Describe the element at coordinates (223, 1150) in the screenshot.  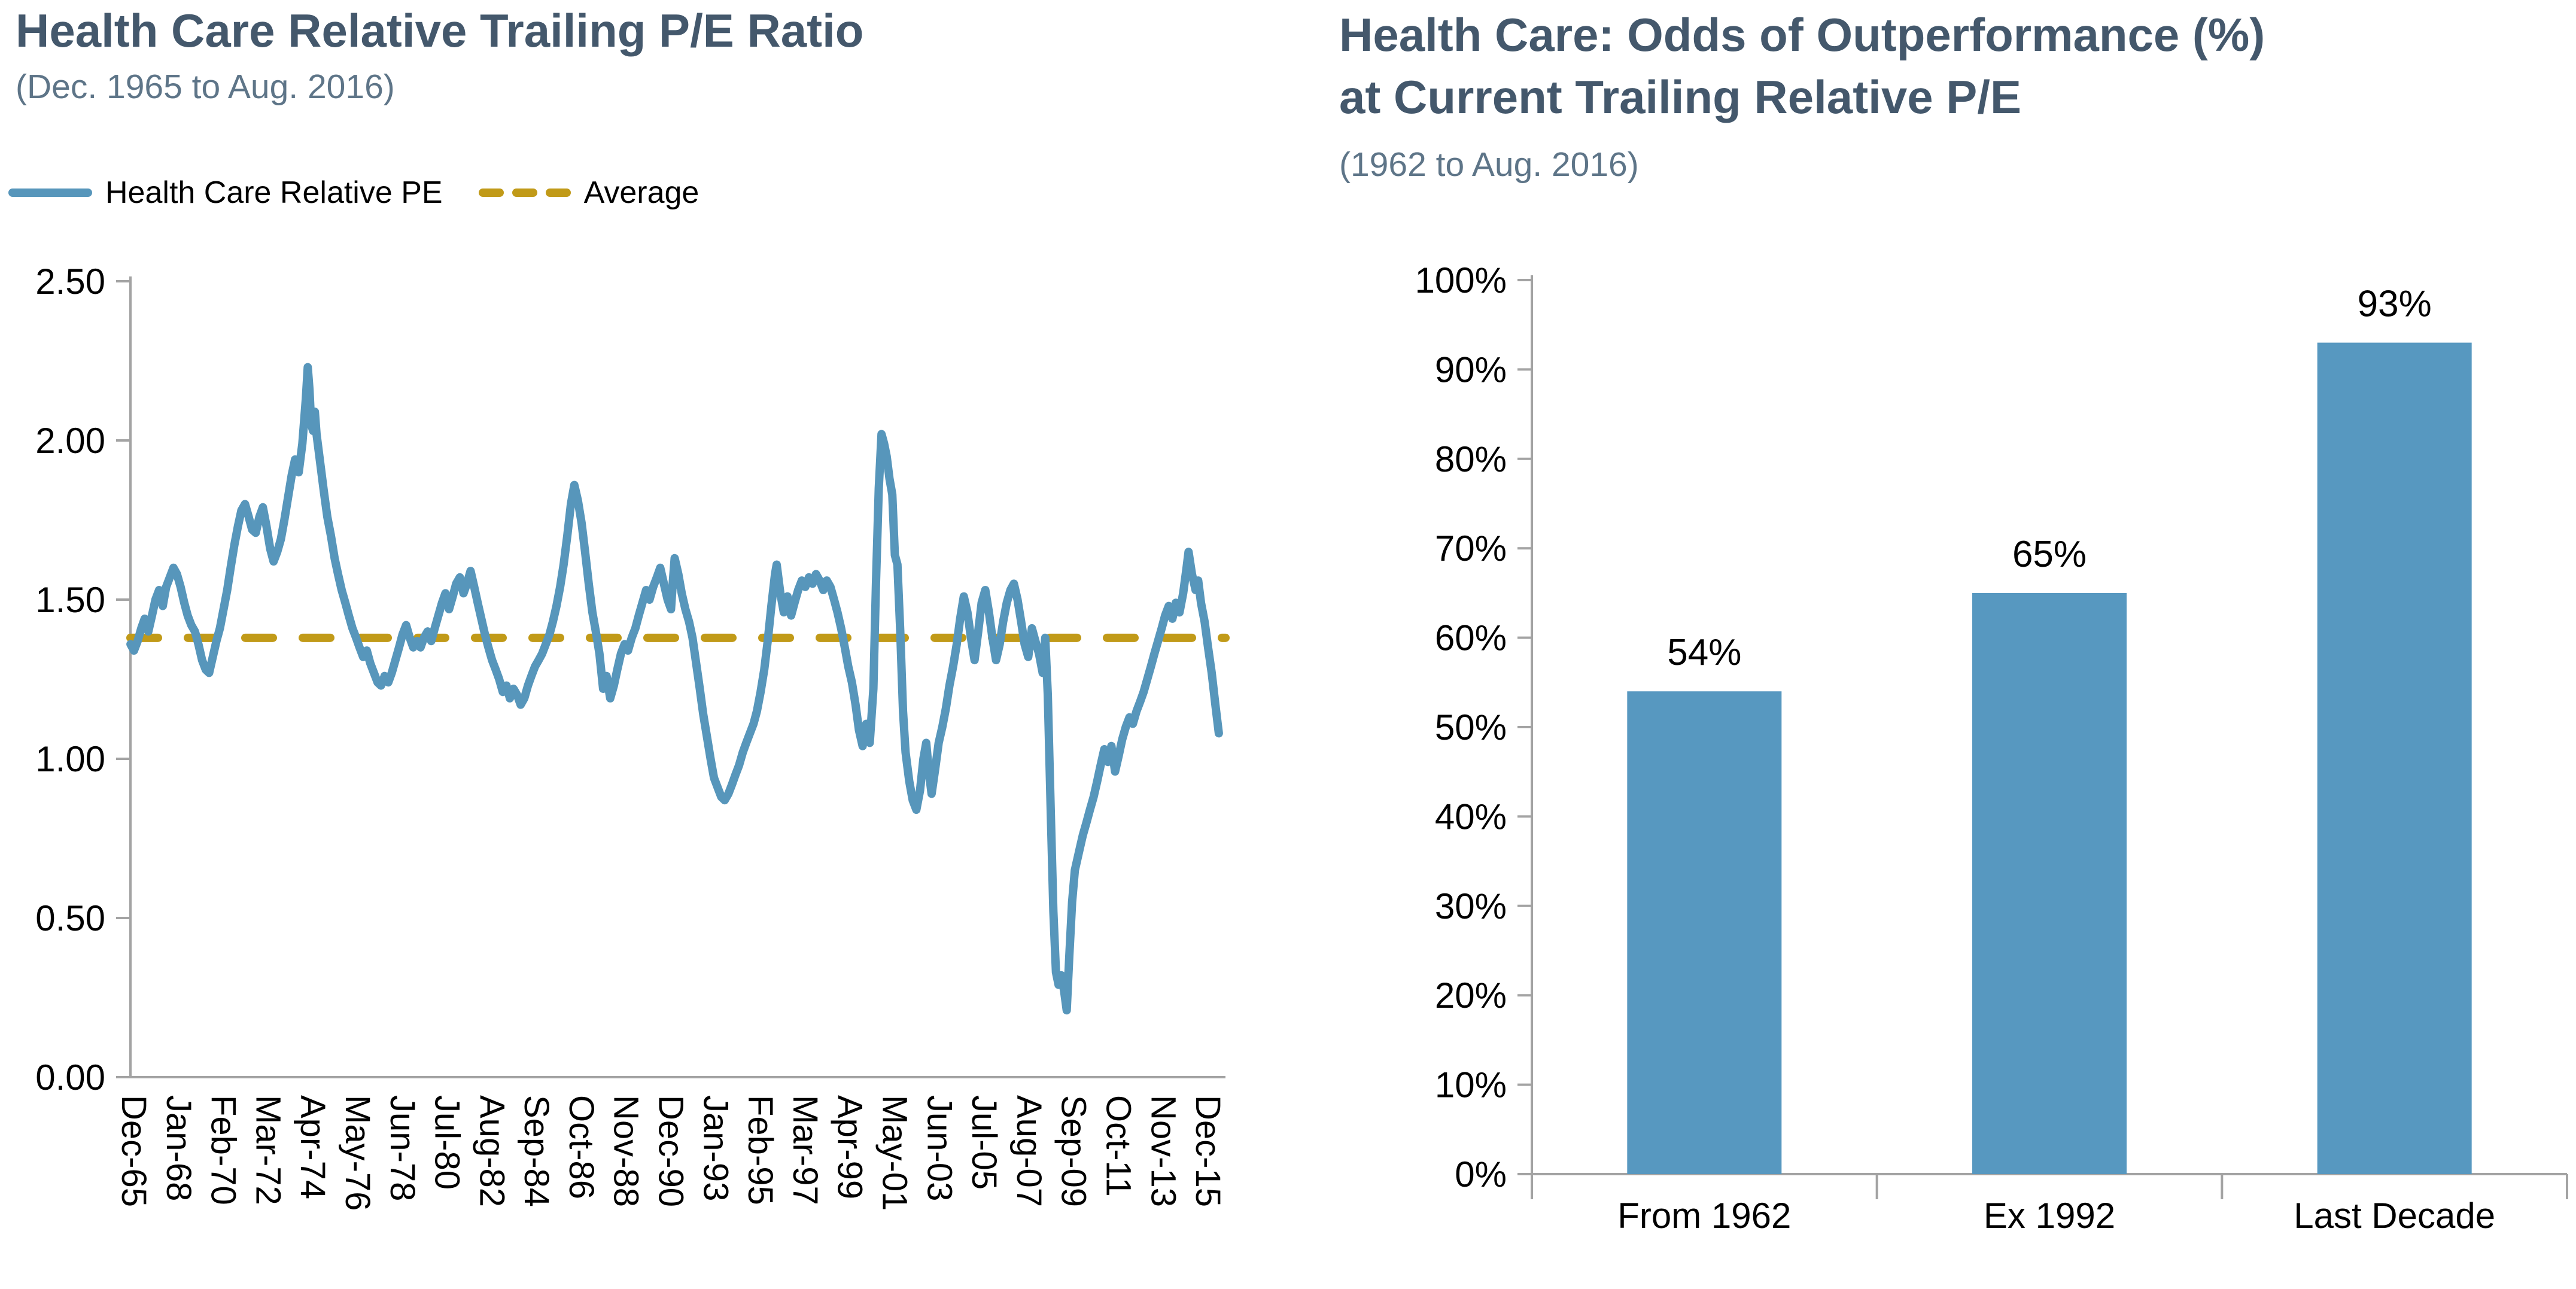
I see `left-x-tick-label: Feb-70` at that location.